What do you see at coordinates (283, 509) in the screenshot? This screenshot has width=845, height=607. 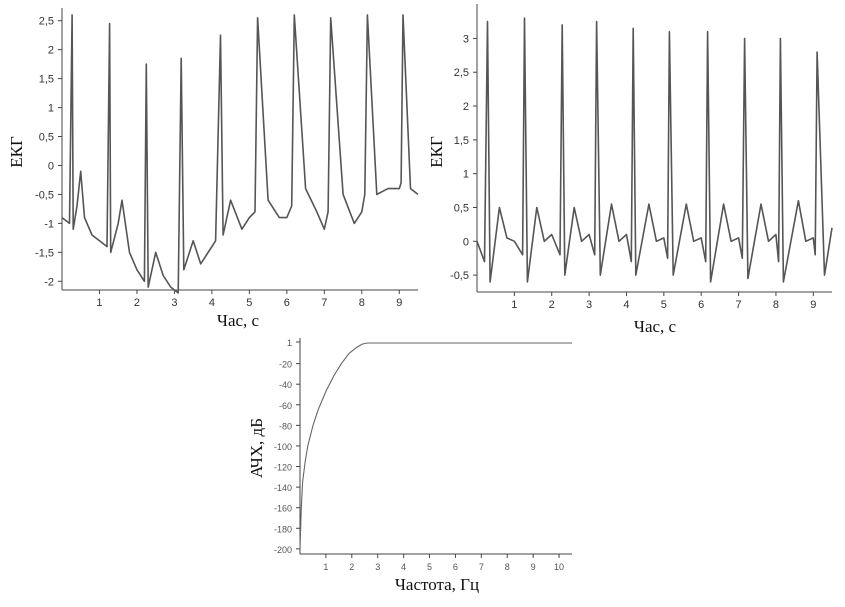 I see `freq-response-y-tick-label: -160` at bounding box center [283, 509].